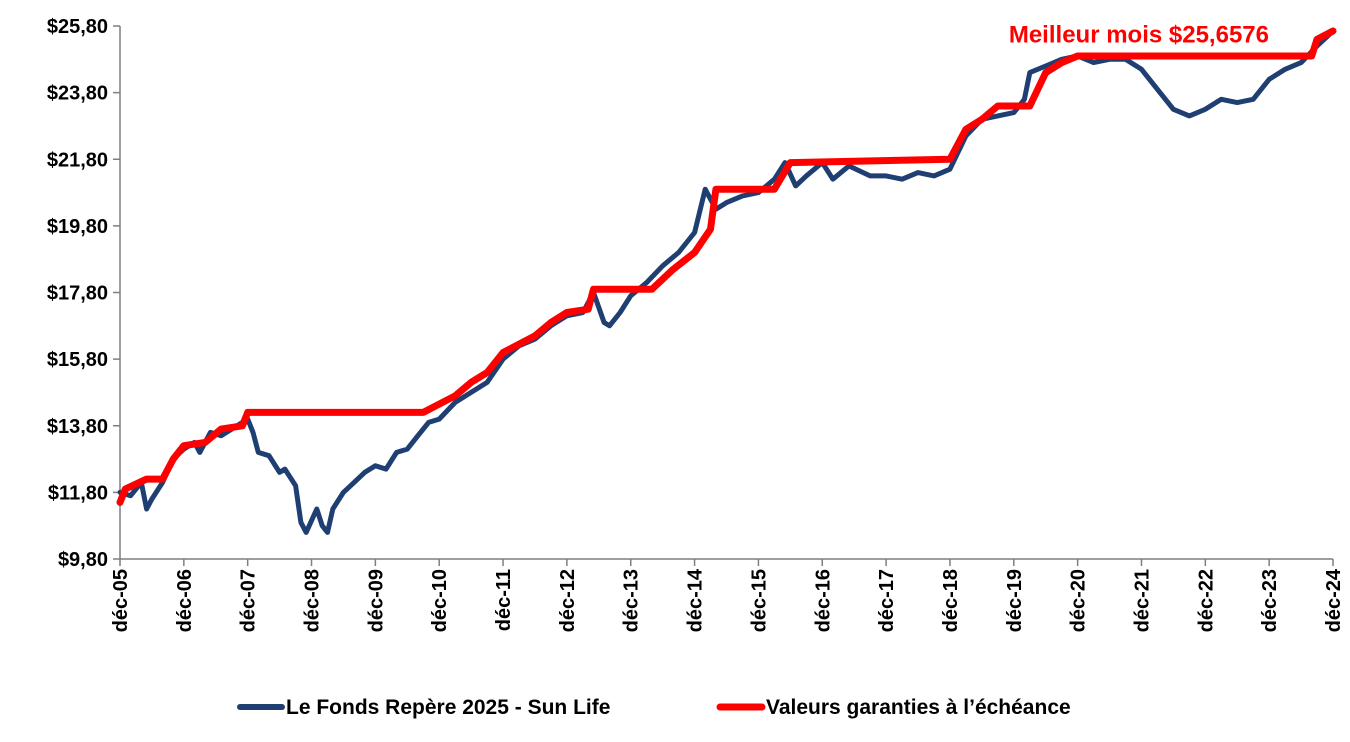 This screenshot has height=742, width=1350. What do you see at coordinates (887, 600) in the screenshot?
I see `x-tick-label: déc-17` at bounding box center [887, 600].